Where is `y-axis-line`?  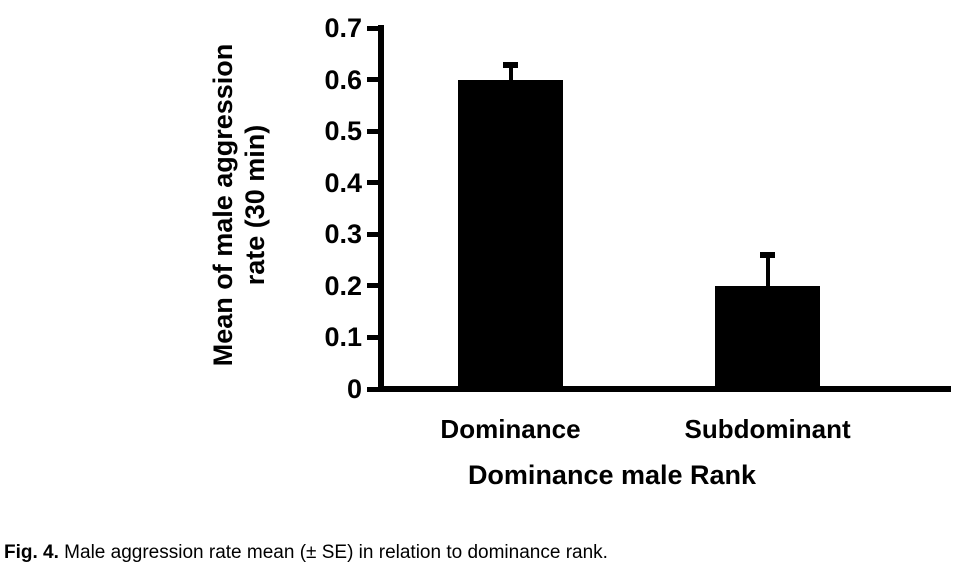
y-axis-line is located at coordinates (381, 208).